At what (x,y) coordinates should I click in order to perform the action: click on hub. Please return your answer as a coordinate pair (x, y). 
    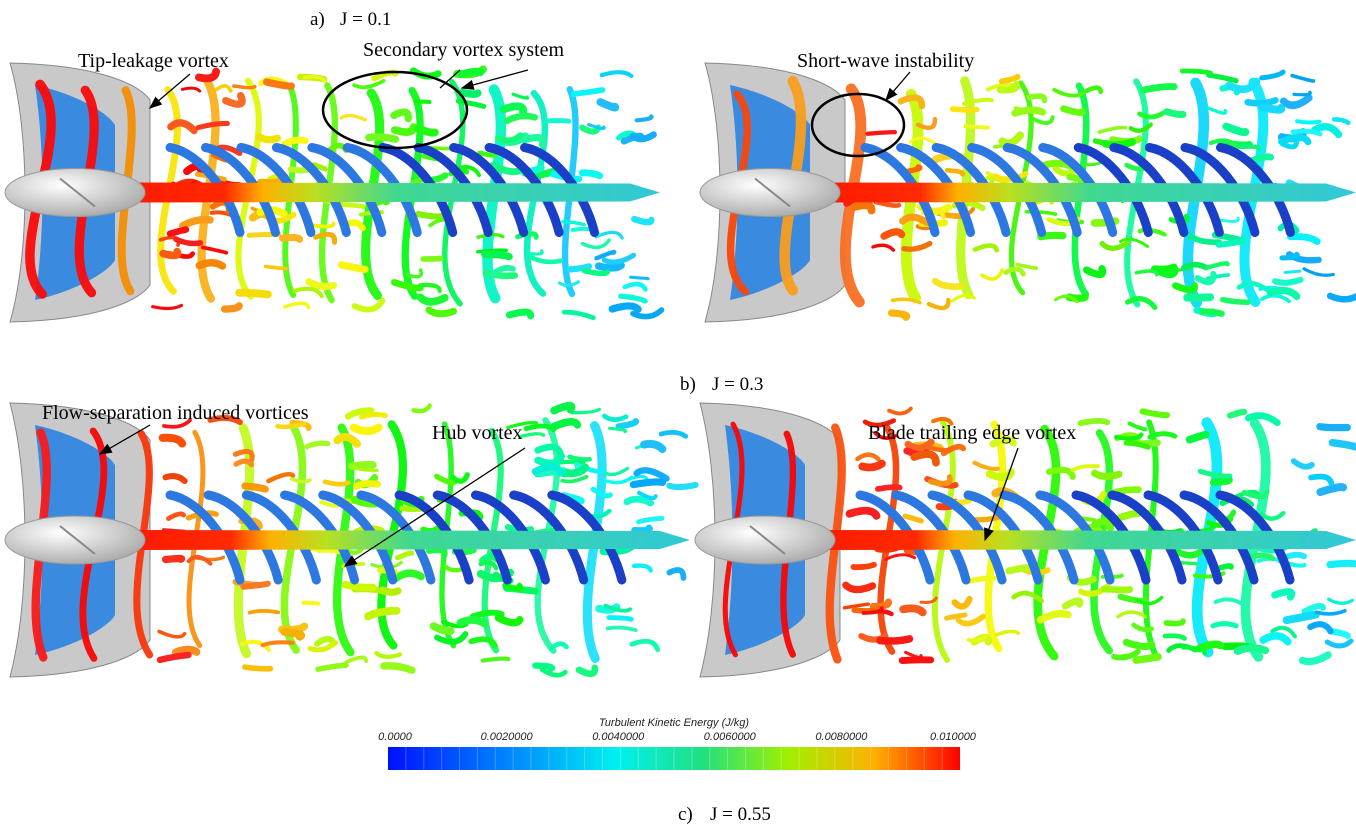
    Looking at the image, I should click on (75, 540).